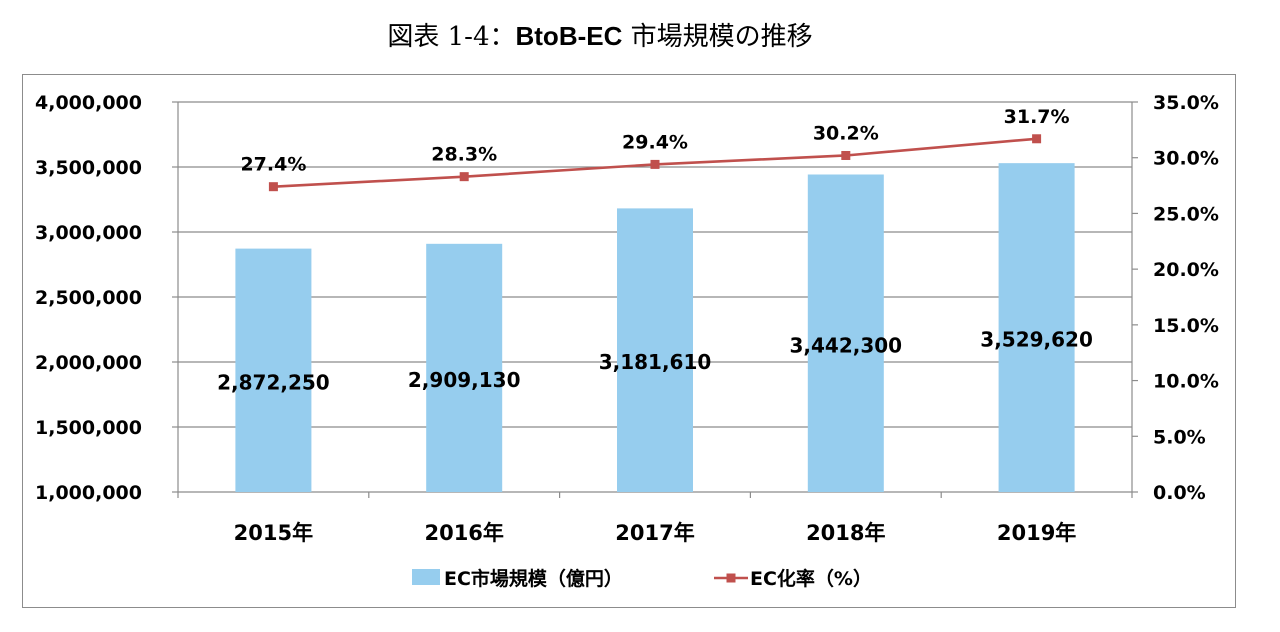 Image resolution: width=1280 pixels, height=632 pixels. I want to click on right-tick-label: 10.0%, so click(1186, 382).